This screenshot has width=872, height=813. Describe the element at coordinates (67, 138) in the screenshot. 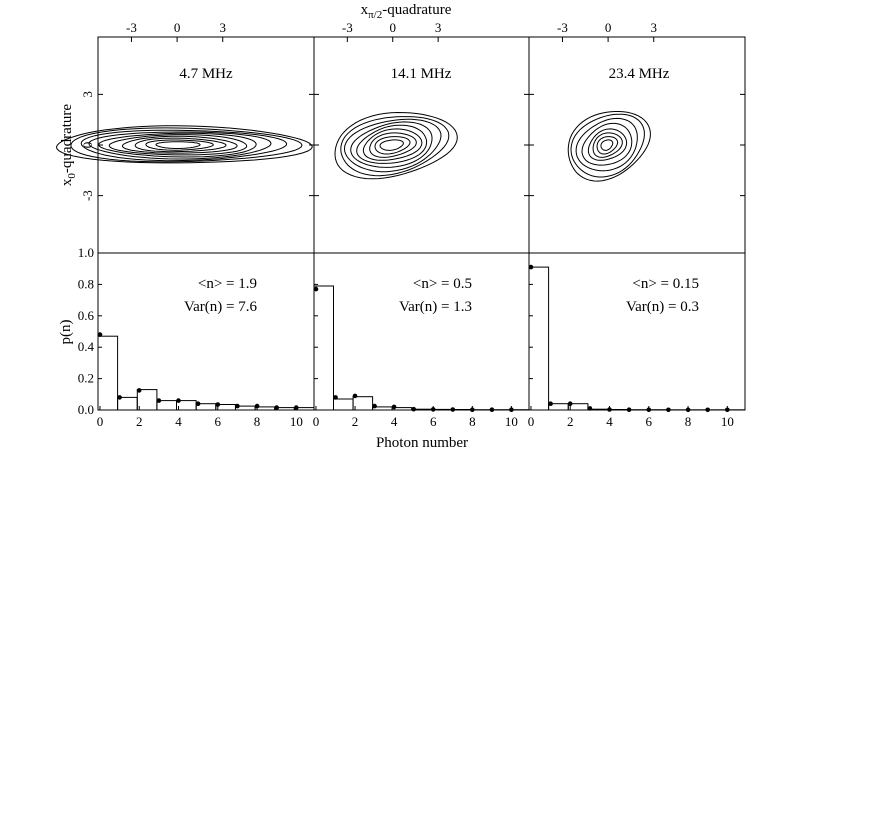

I see `left-axis-label-rest: -quadrature` at that location.